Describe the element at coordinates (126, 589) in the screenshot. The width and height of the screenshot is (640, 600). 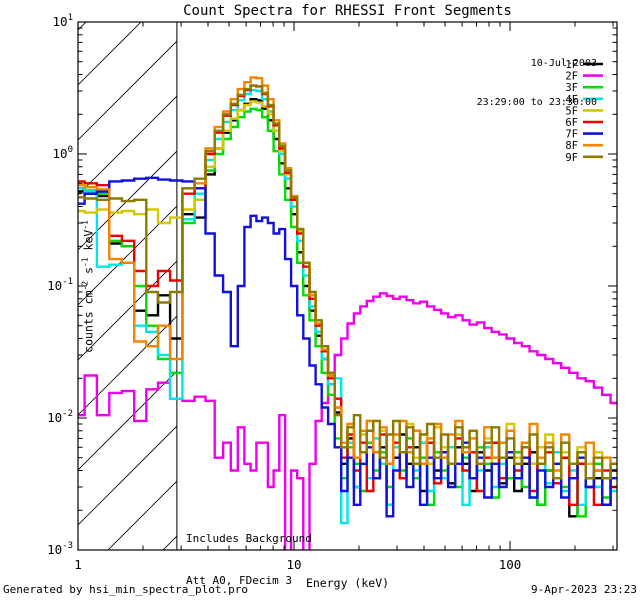
I see `footer-generator: Generated by hsi_min_spectra_plot.pro` at that location.